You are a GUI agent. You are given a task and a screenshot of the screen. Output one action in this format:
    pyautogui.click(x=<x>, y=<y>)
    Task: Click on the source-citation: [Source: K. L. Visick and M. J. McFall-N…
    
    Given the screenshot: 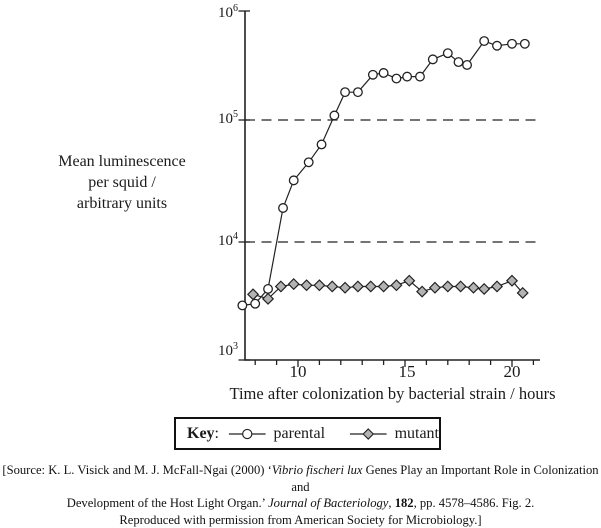 What is the action you would take?
    pyautogui.click(x=300, y=495)
    